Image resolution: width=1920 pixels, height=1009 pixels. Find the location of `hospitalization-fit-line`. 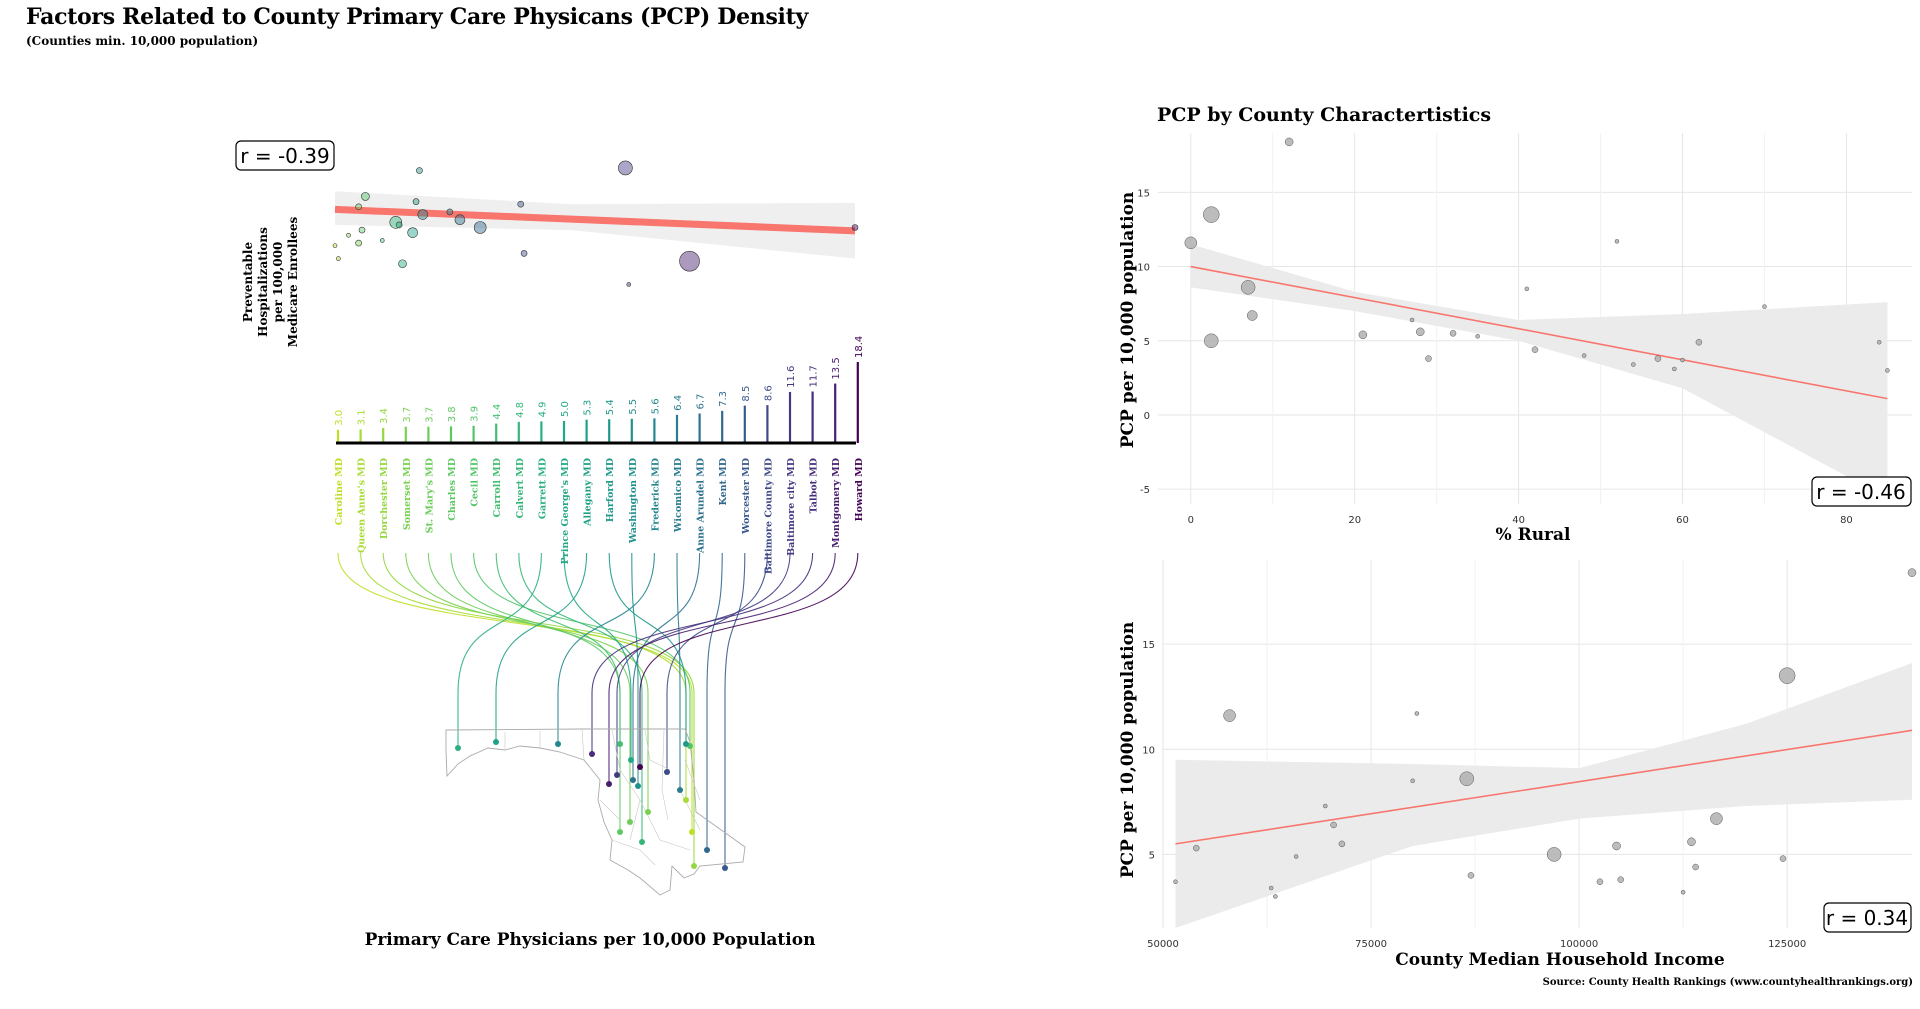

hospitalization-fit-line is located at coordinates (595, 220).